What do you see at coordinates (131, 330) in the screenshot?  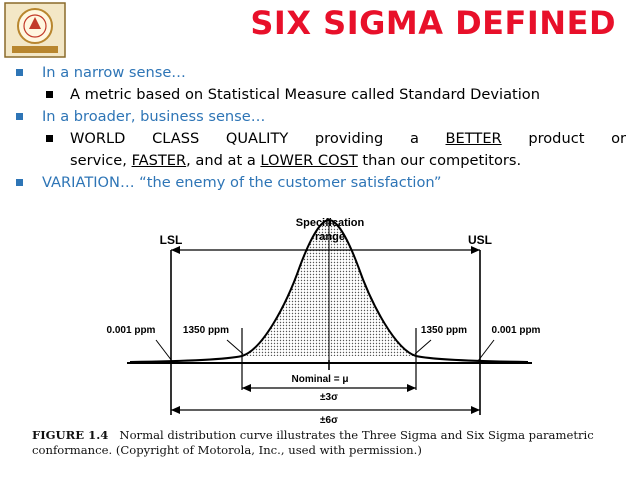 I see `ppm-outer-left-label: 0.001 ppm` at bounding box center [131, 330].